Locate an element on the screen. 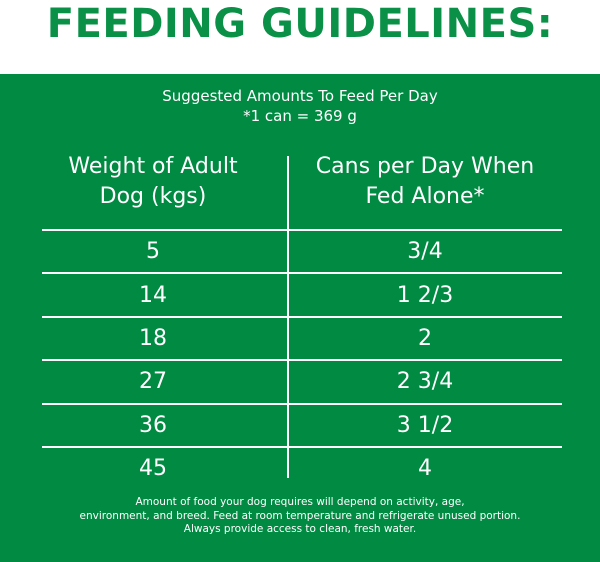 This screenshot has width=600, height=562. header-cans: Cans per Day When Fed Alone* is located at coordinates (425, 190).